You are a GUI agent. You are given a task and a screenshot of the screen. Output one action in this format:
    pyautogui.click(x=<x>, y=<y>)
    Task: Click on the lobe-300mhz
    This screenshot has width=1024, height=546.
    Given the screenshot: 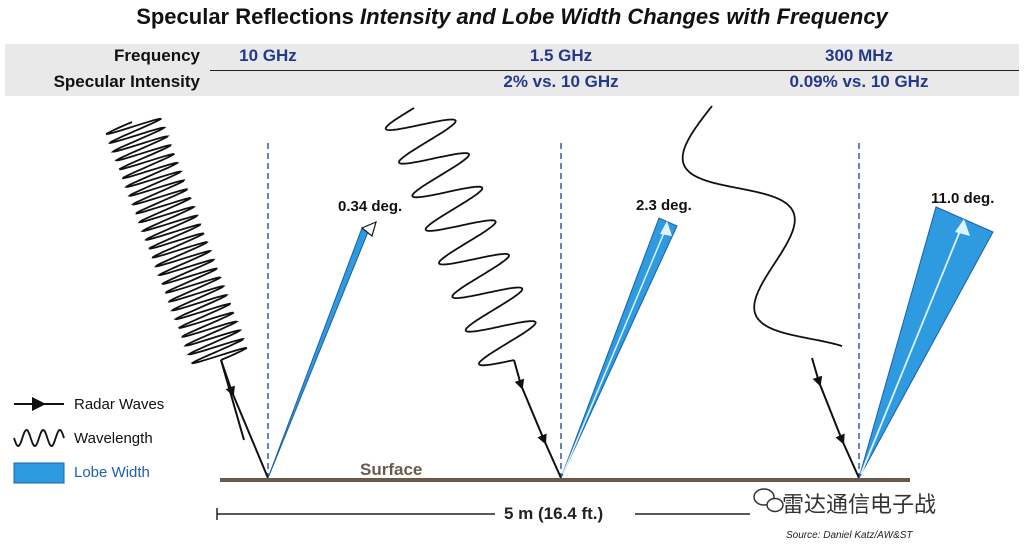 What is the action you would take?
    pyautogui.click(x=926, y=342)
    